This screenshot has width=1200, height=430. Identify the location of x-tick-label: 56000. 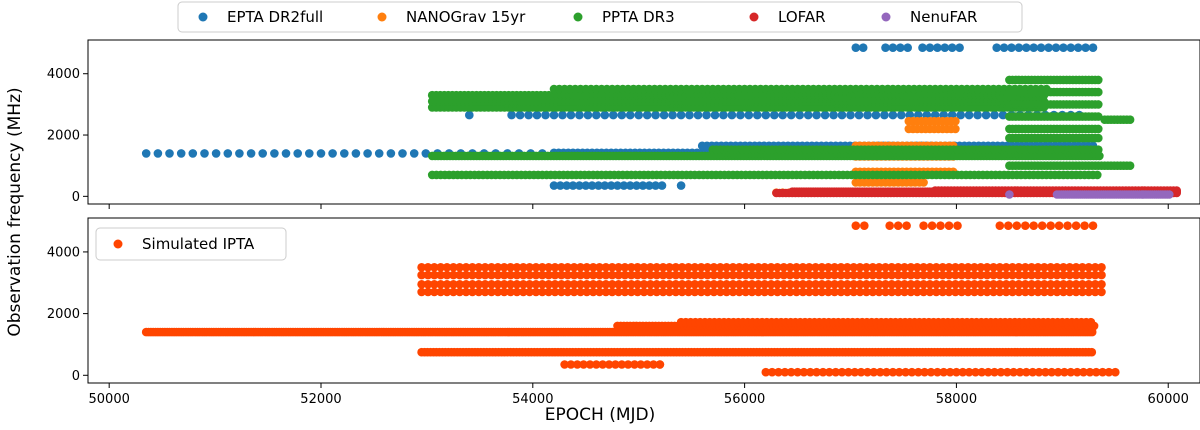
(744, 399).